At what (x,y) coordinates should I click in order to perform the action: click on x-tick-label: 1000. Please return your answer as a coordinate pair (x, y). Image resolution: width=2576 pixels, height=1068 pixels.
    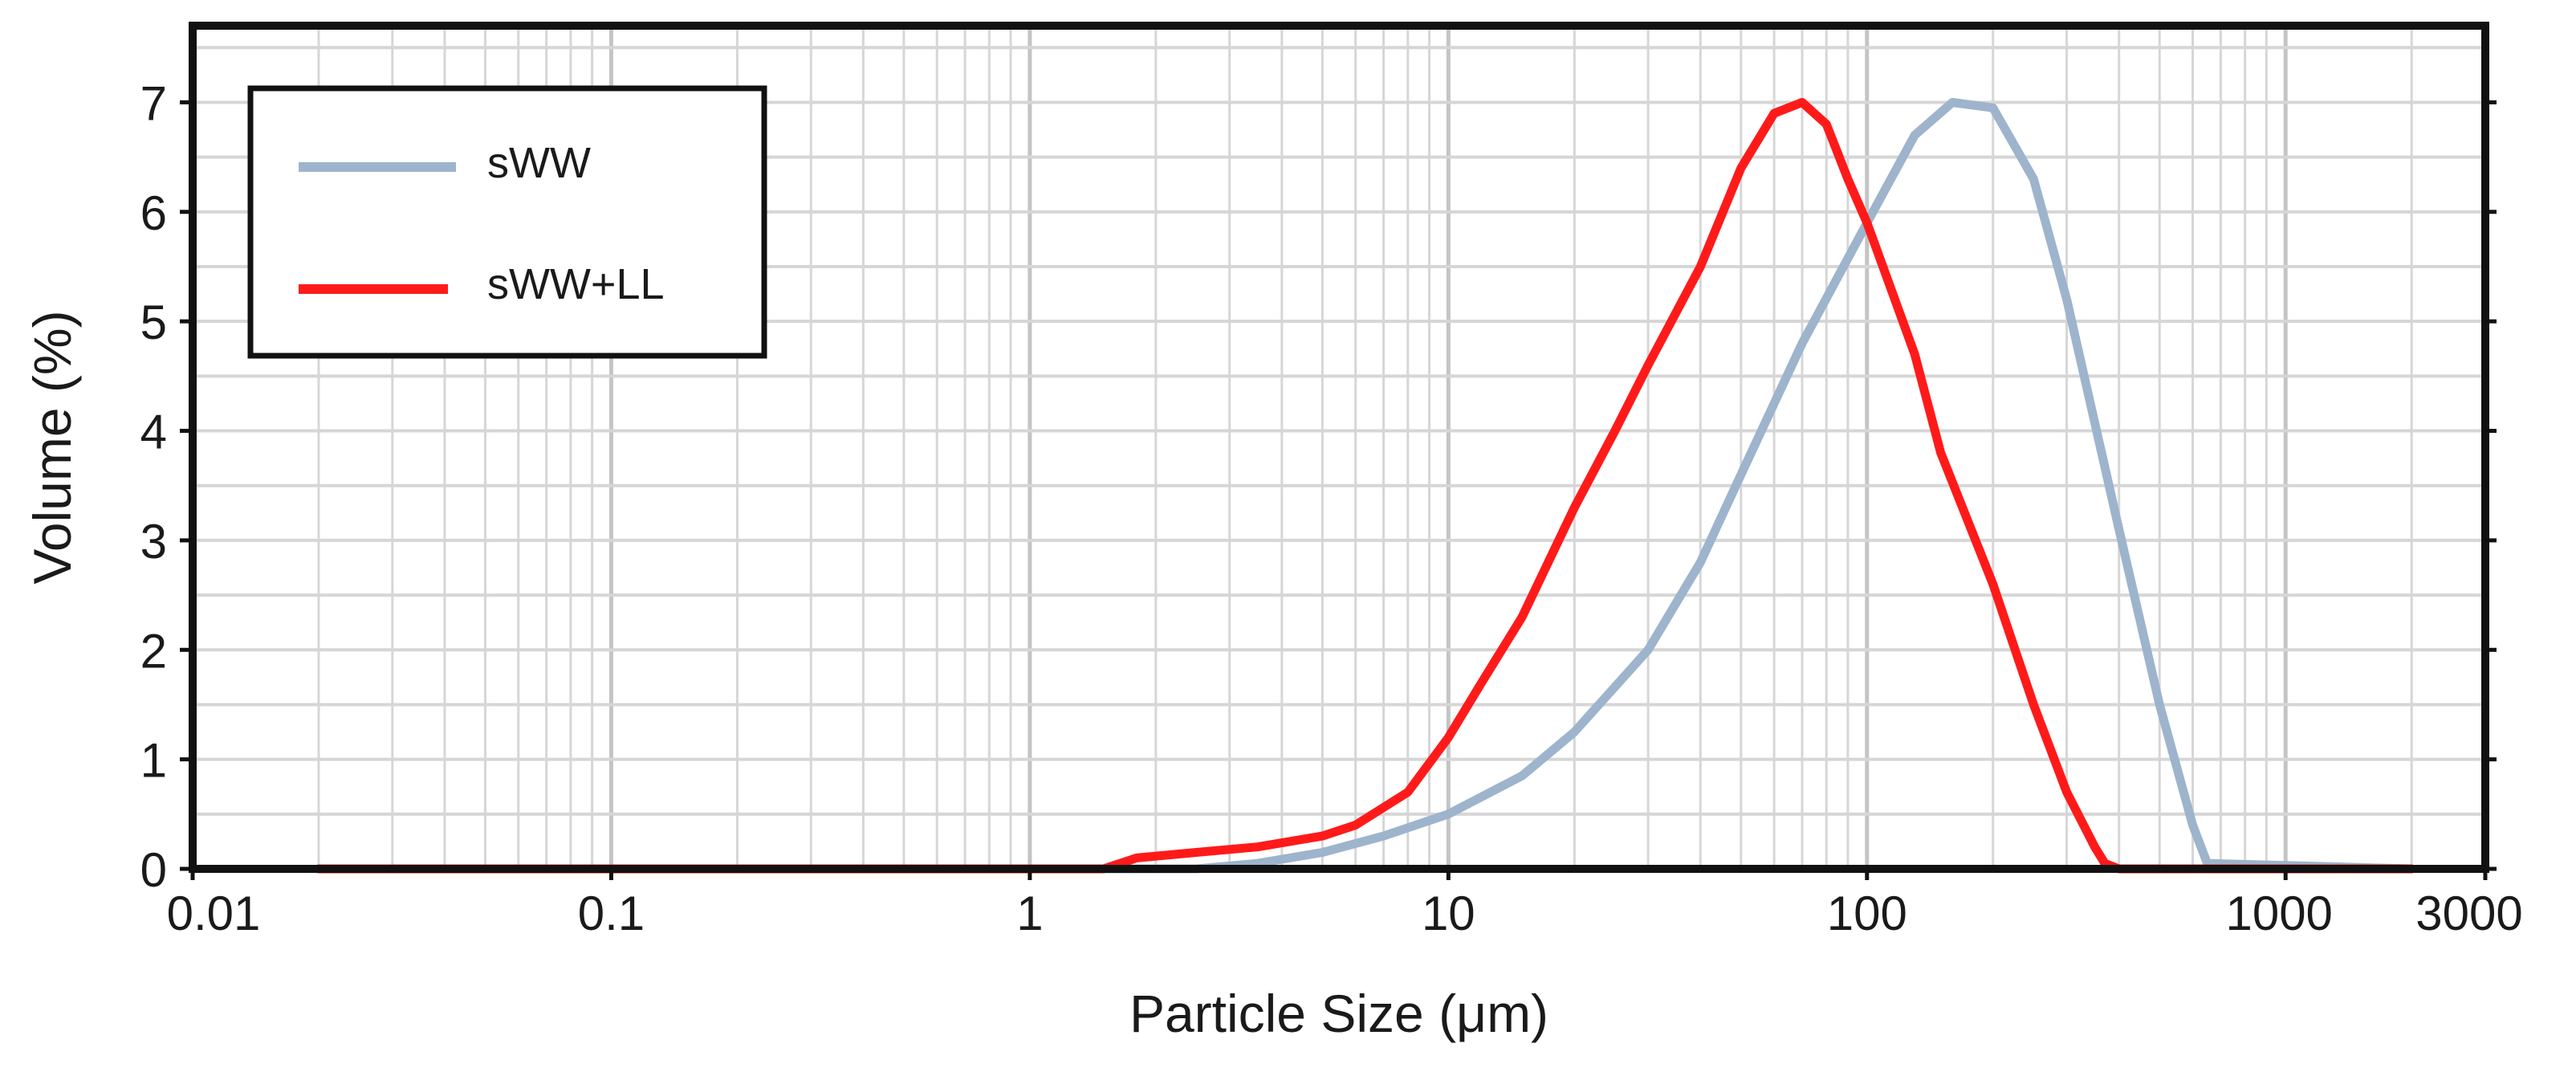
    Looking at the image, I should click on (2278, 914).